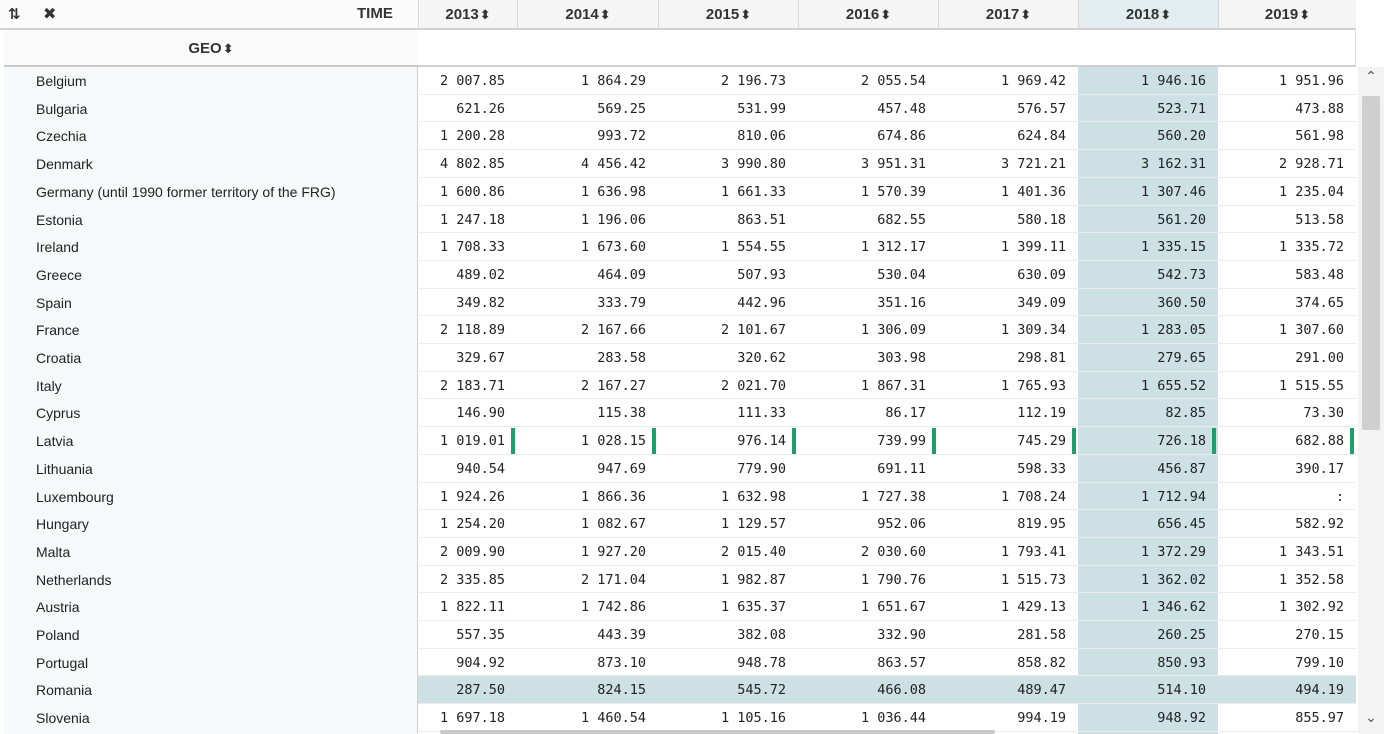 This screenshot has height=734, width=1400. I want to click on table-cell: 1 673.60, so click(613, 247).